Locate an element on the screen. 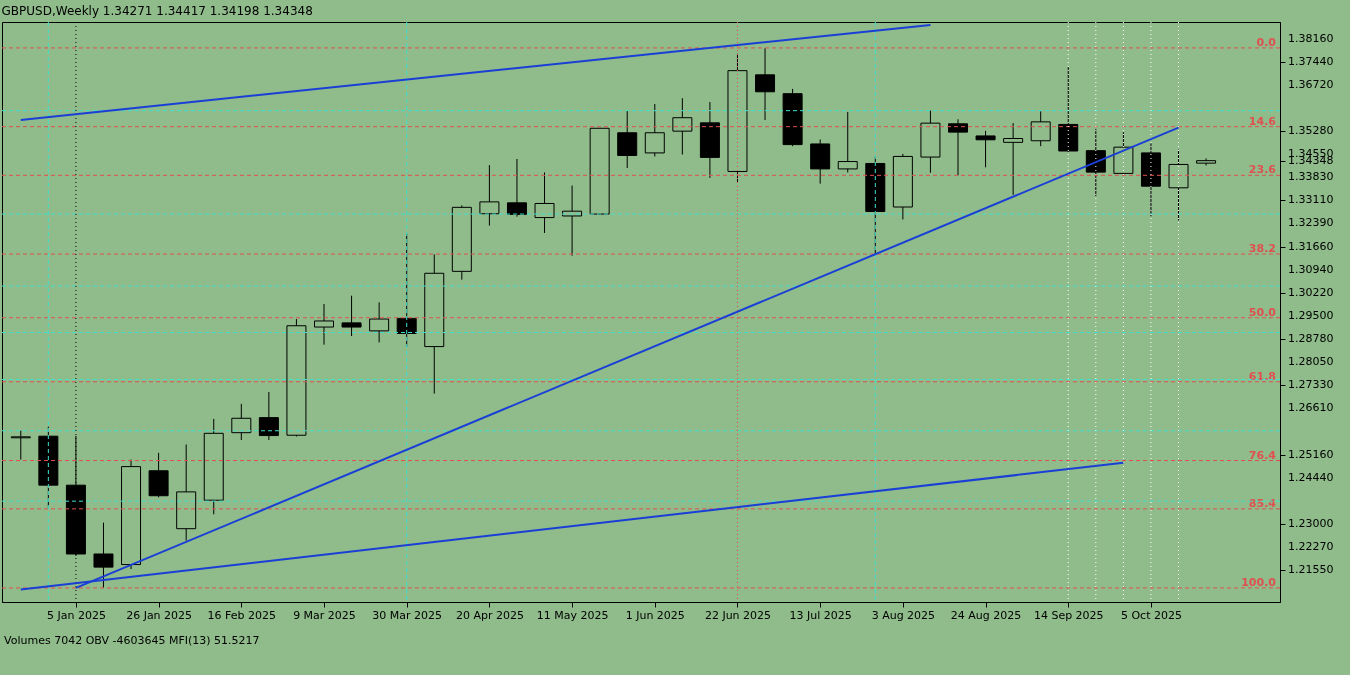 Image resolution: width=1350 pixels, height=675 pixels. x-tick-label: 5 Jan 2025 is located at coordinates (76, 615).